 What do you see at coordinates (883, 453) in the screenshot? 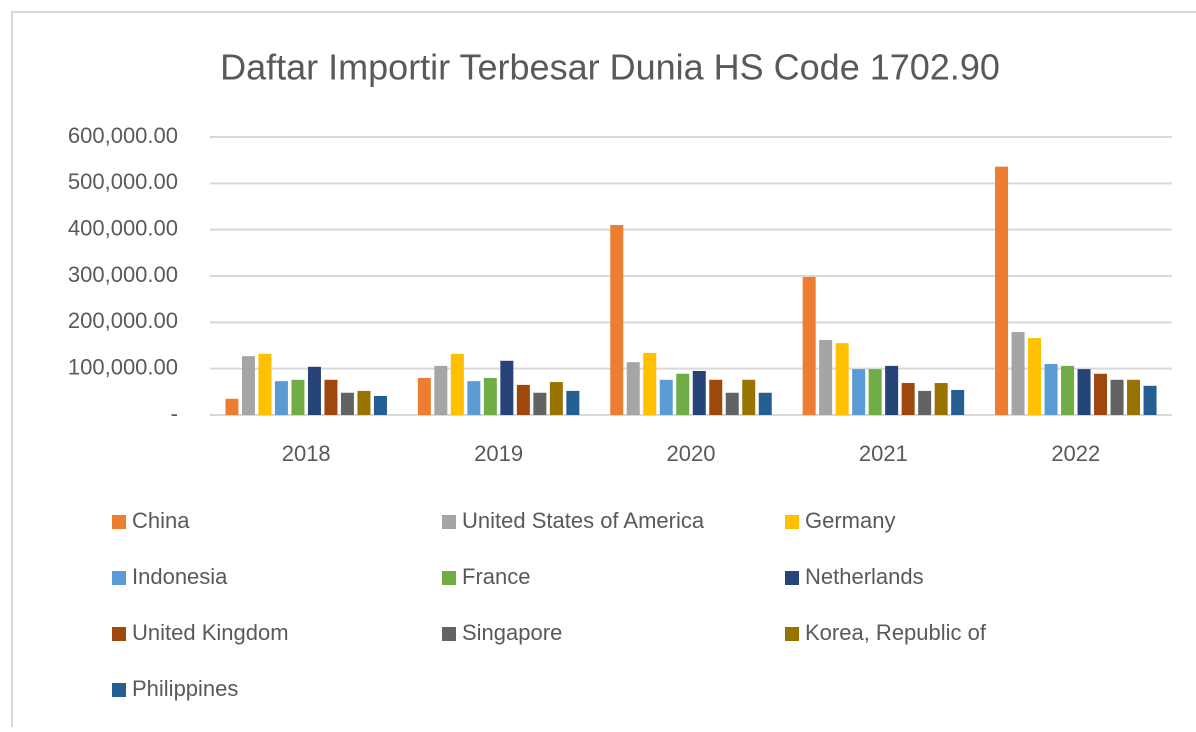
I see `x-tick-label: 2021` at bounding box center [883, 453].